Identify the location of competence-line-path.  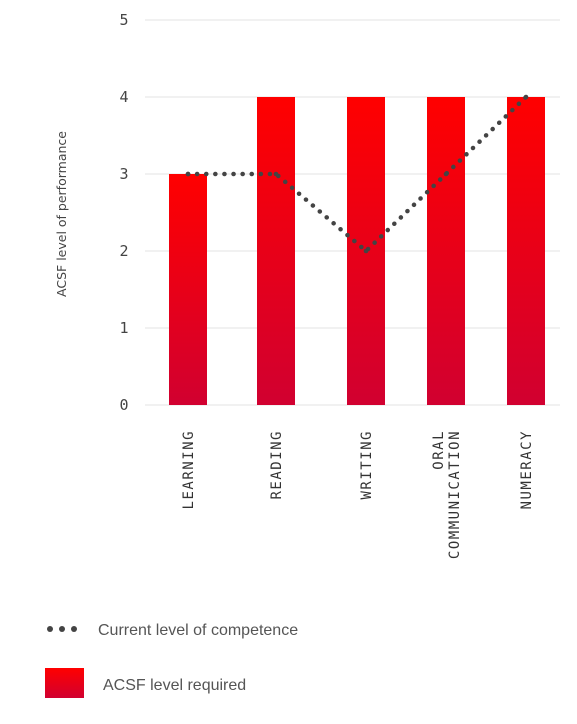
(357, 174).